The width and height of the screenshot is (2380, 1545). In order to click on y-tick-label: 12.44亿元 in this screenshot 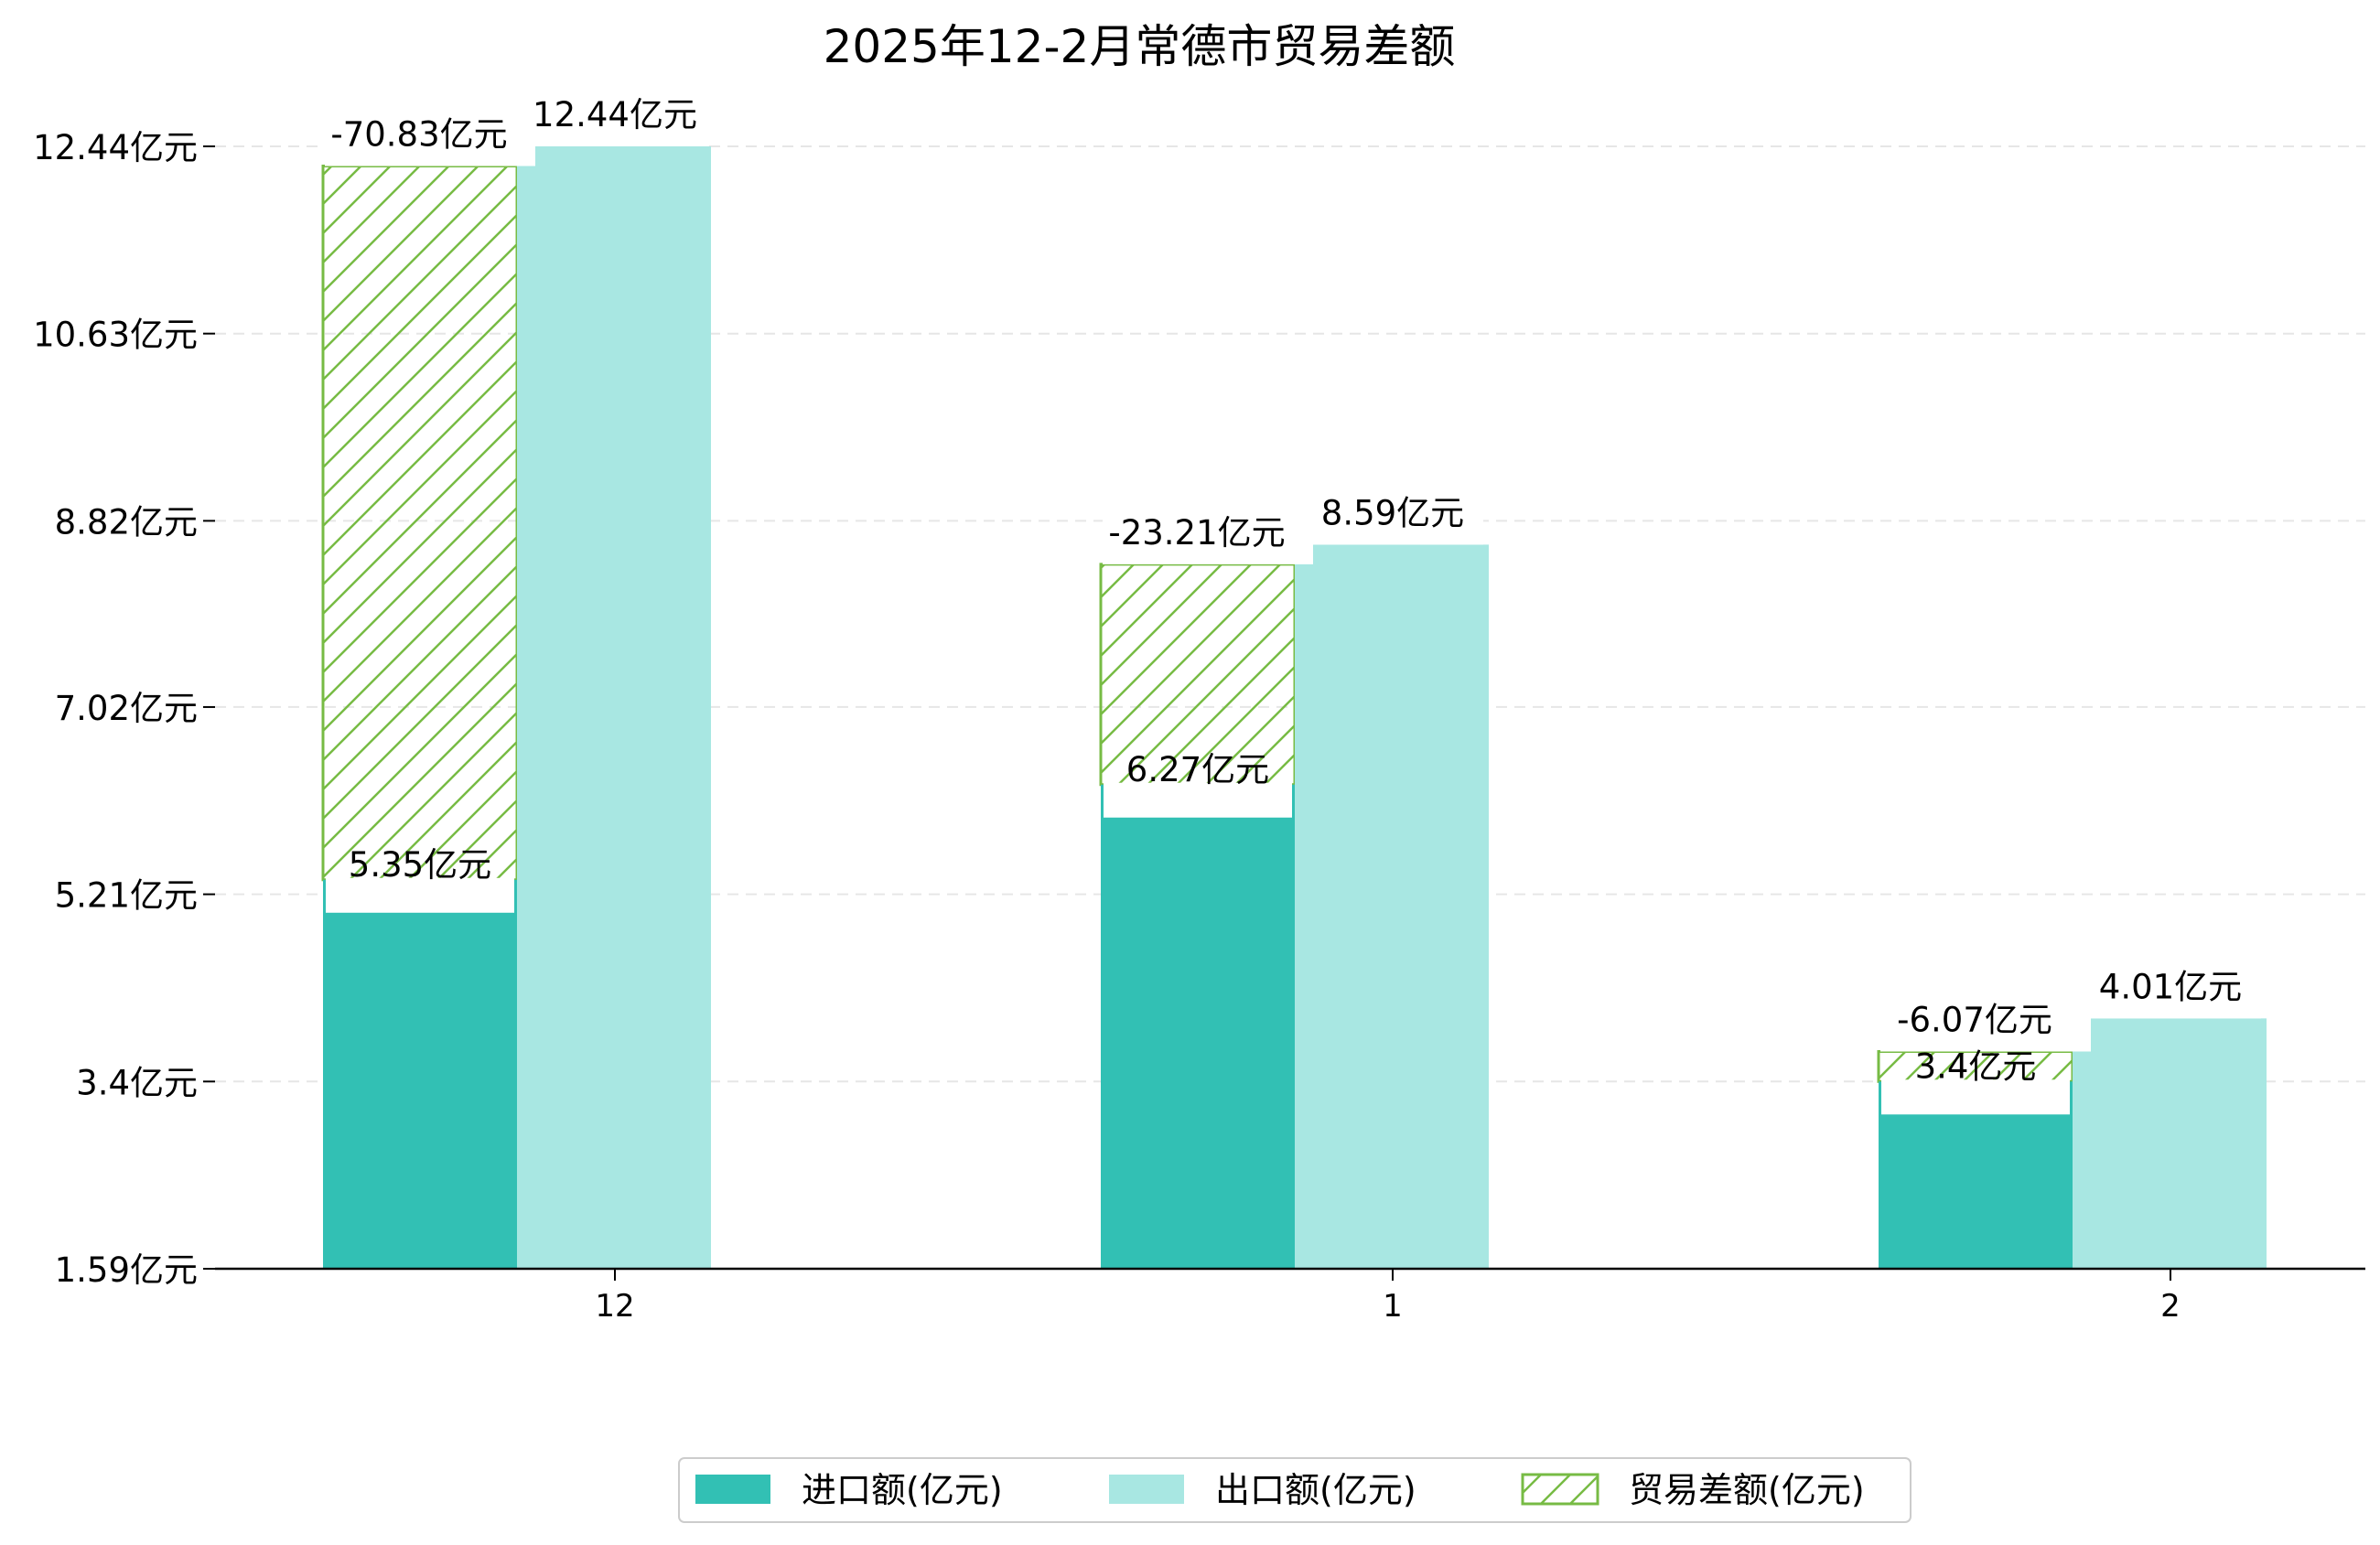, I will do `click(115, 147)`.